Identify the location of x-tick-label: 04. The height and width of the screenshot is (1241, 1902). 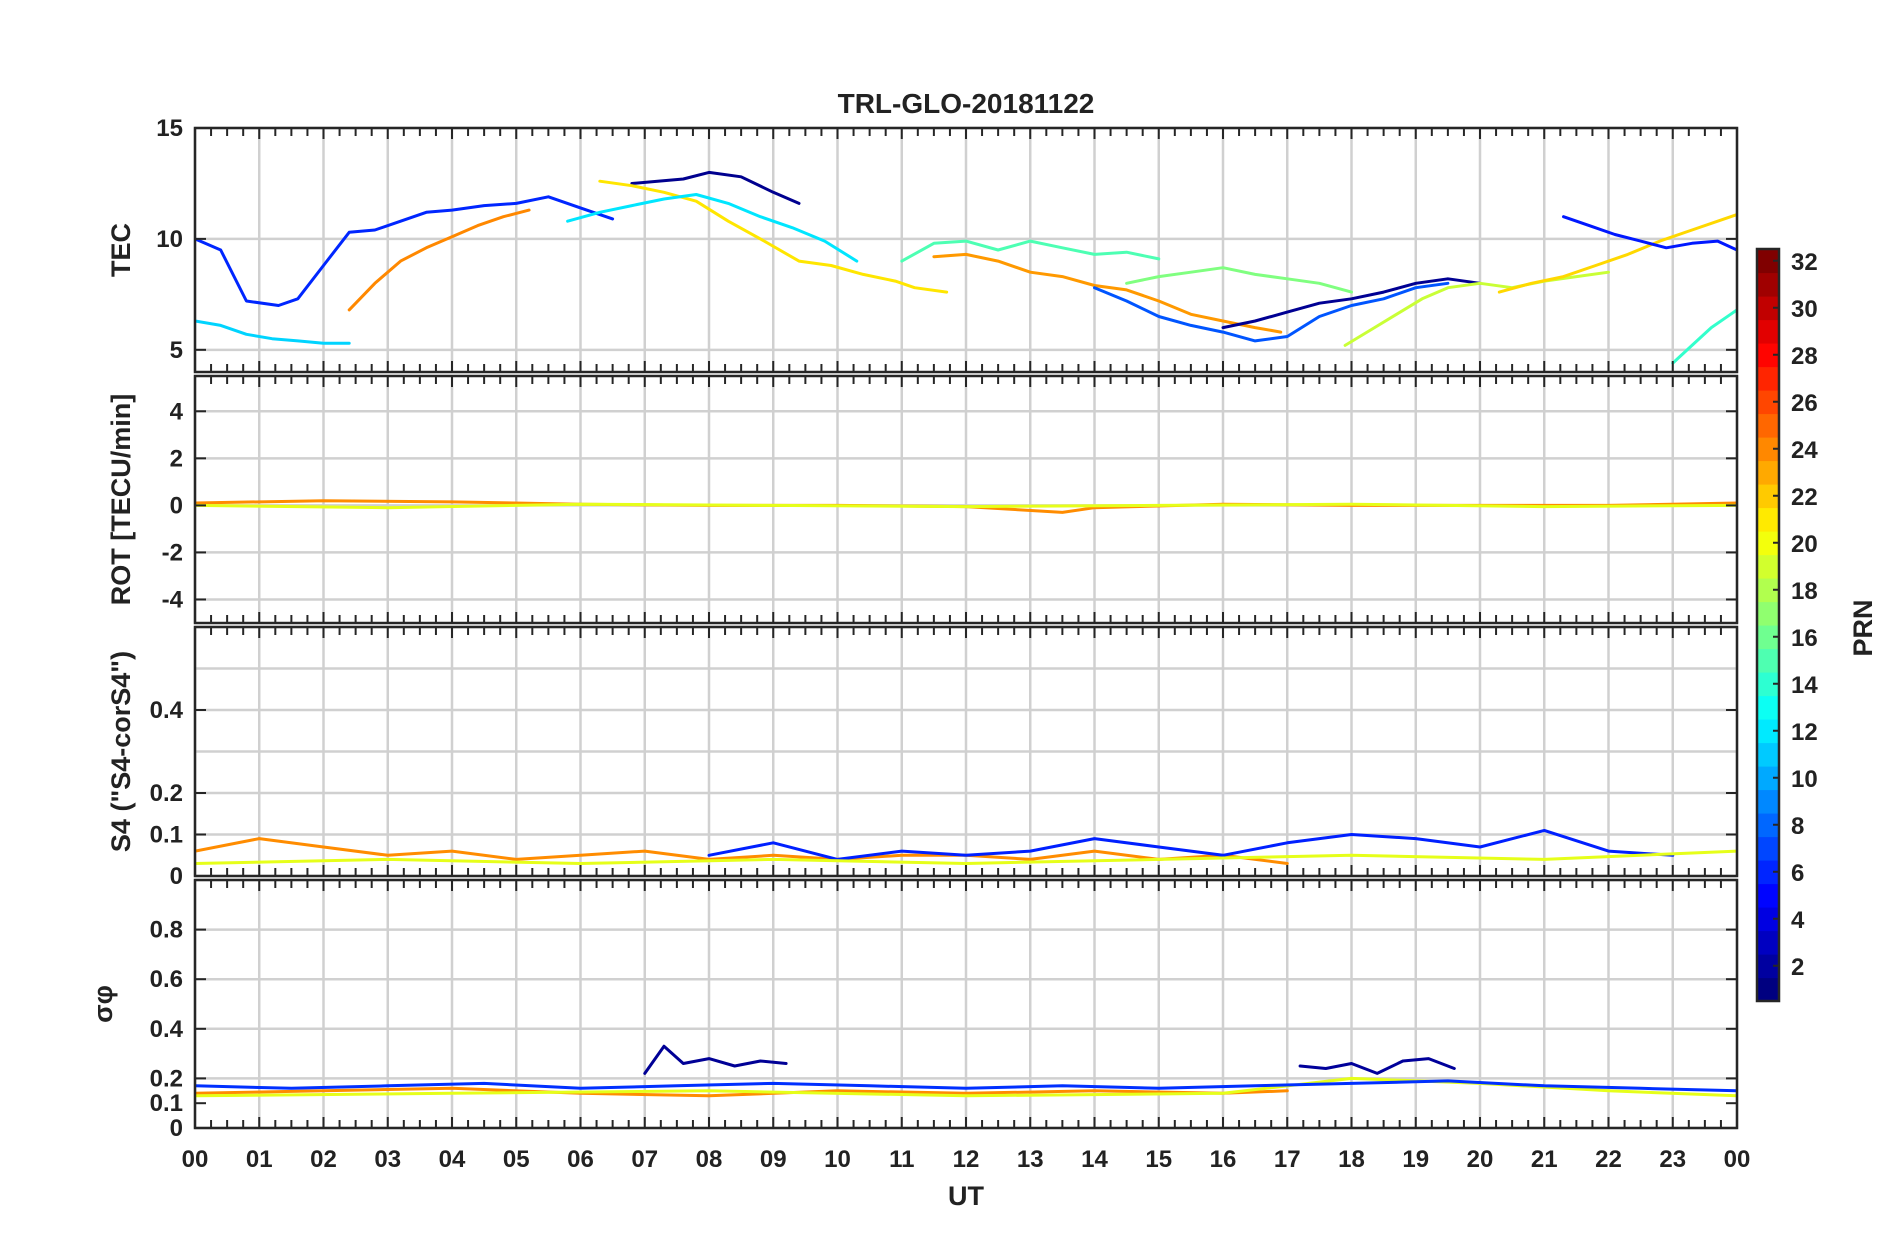
(452, 1159).